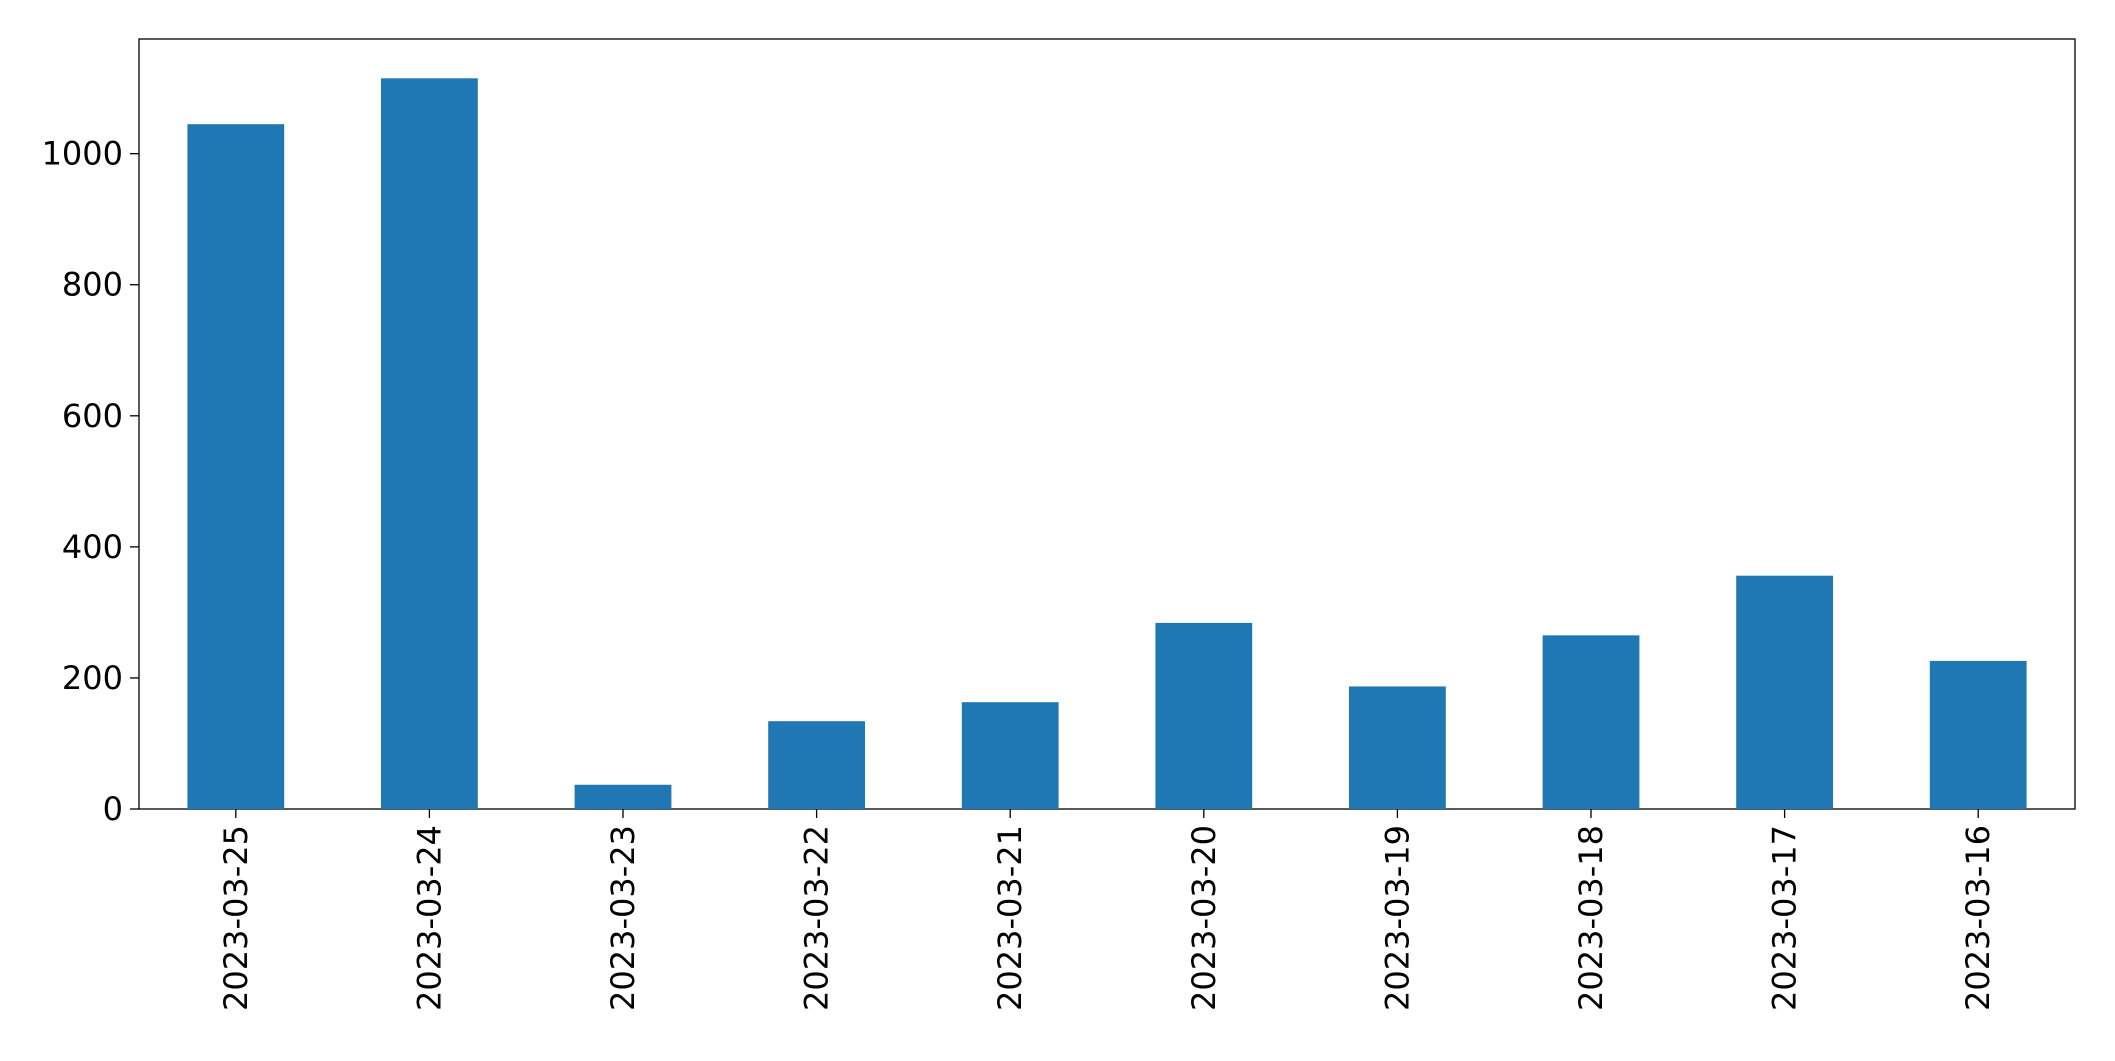 The image size is (2115, 1061). I want to click on x-tick-label: 2023-03-25, so click(236, 918).